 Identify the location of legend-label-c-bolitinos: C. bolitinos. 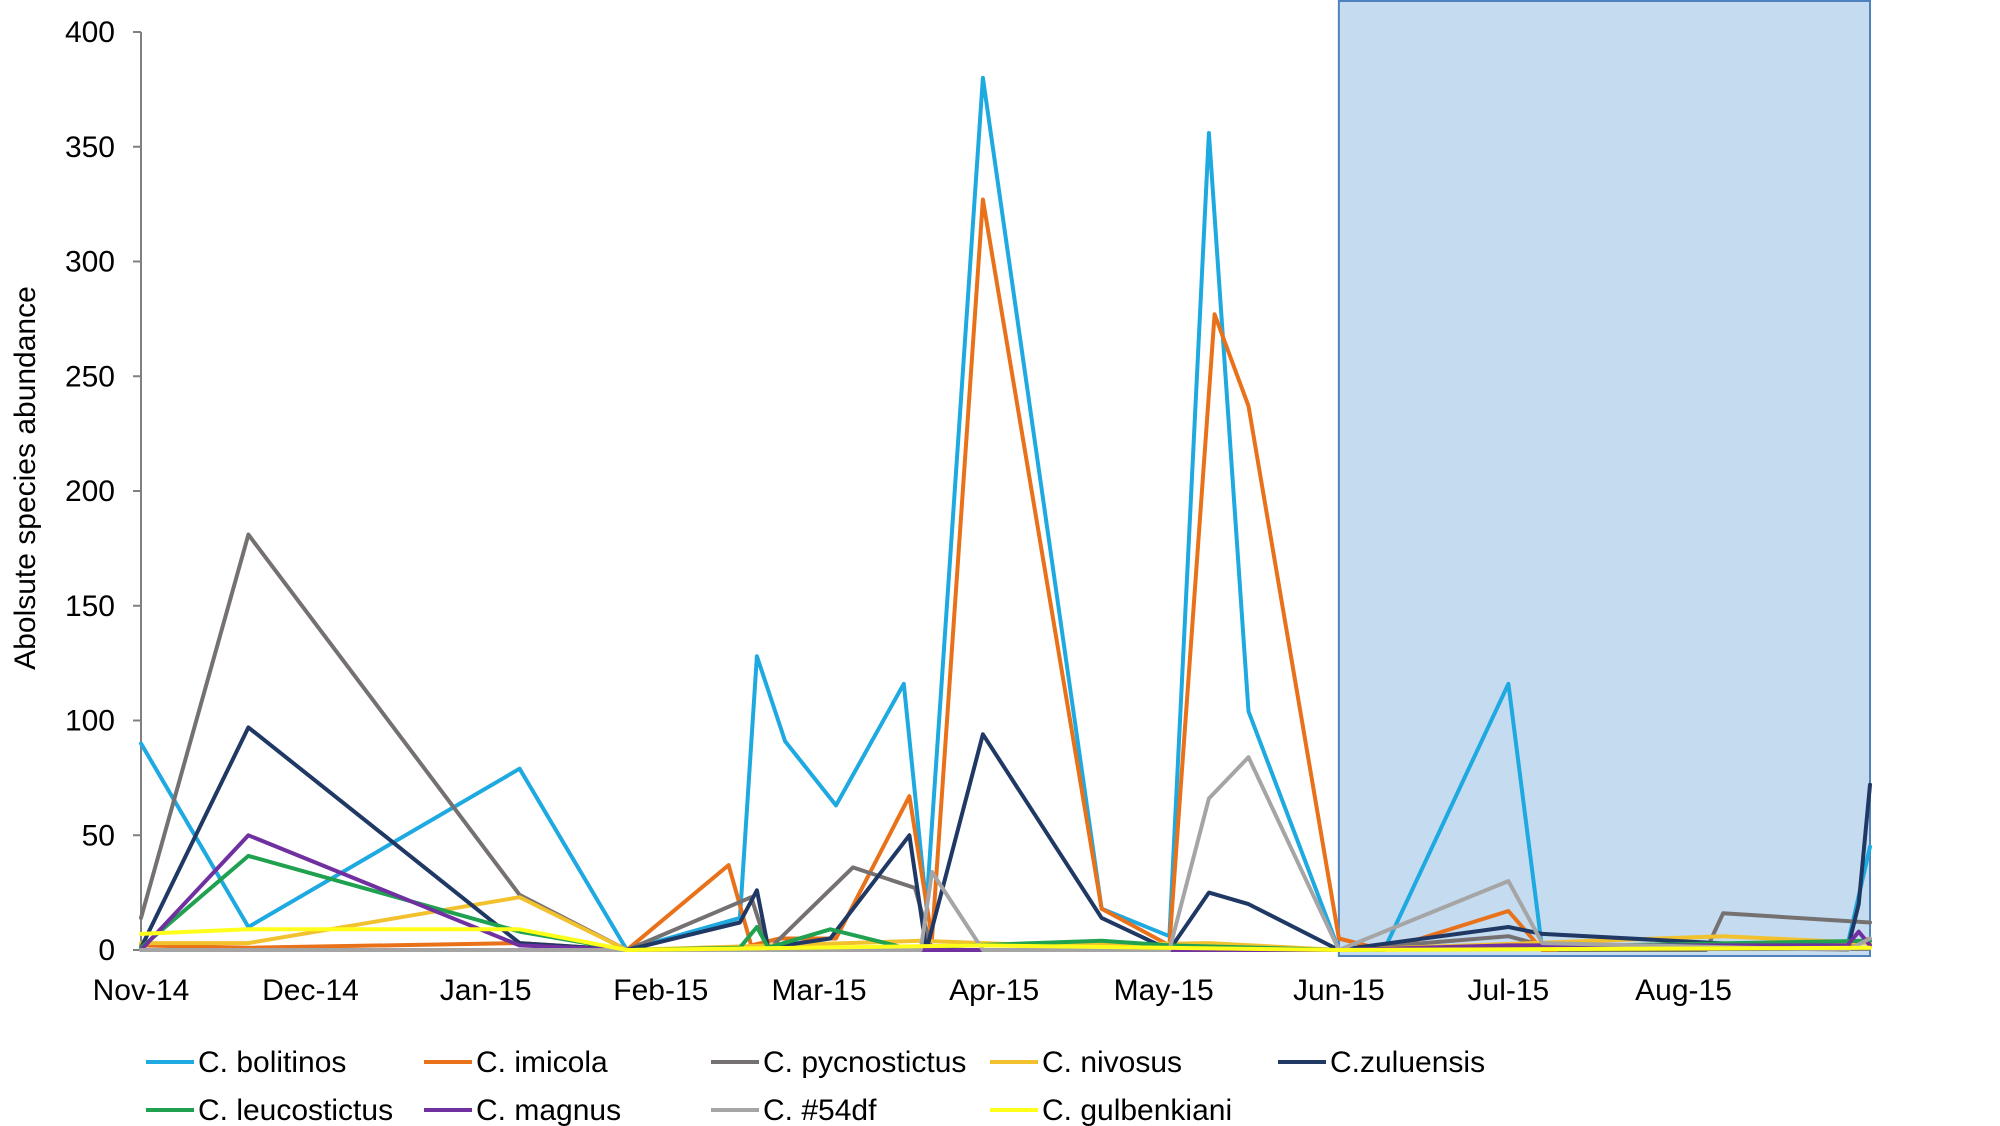
(272, 1062).